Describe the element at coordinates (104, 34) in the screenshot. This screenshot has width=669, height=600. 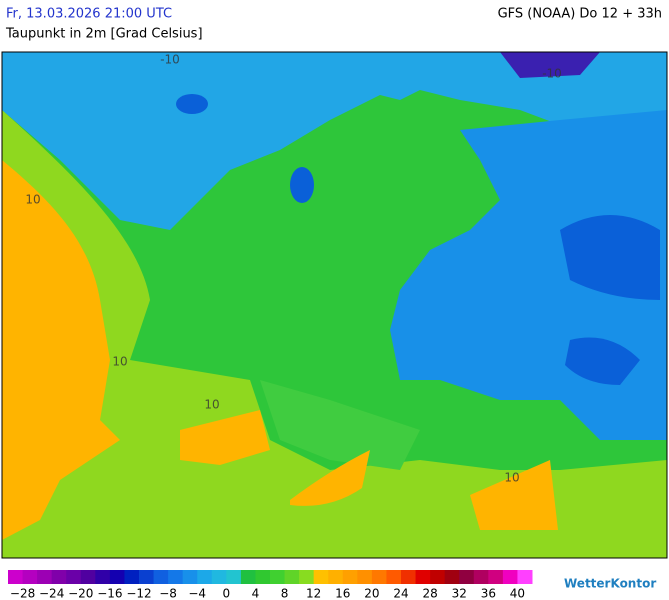
I see `variable: Taupunkt in 2m [Grad Celsius]` at that location.